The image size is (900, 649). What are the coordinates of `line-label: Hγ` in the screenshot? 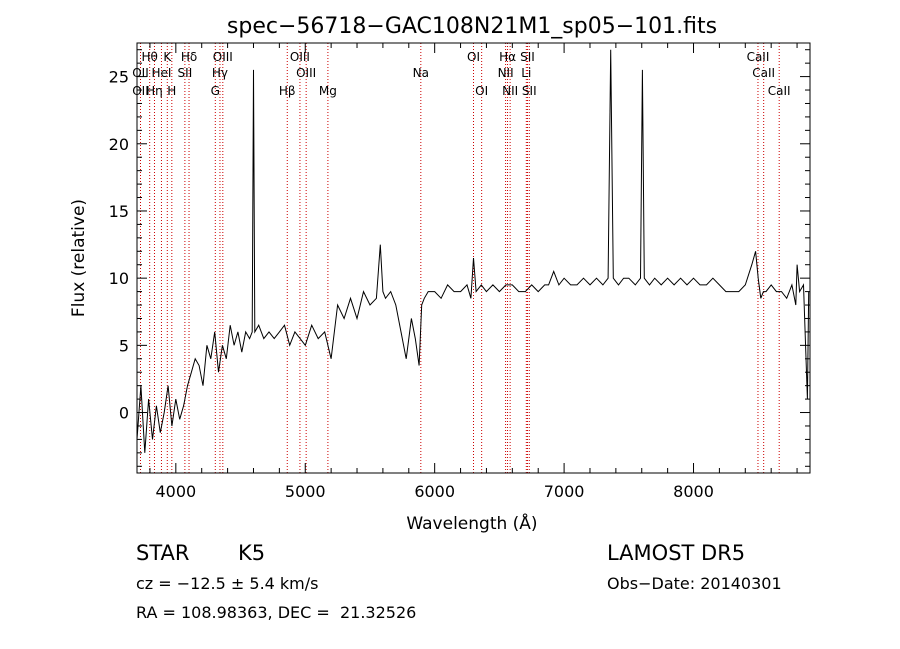 It's located at (220, 73).